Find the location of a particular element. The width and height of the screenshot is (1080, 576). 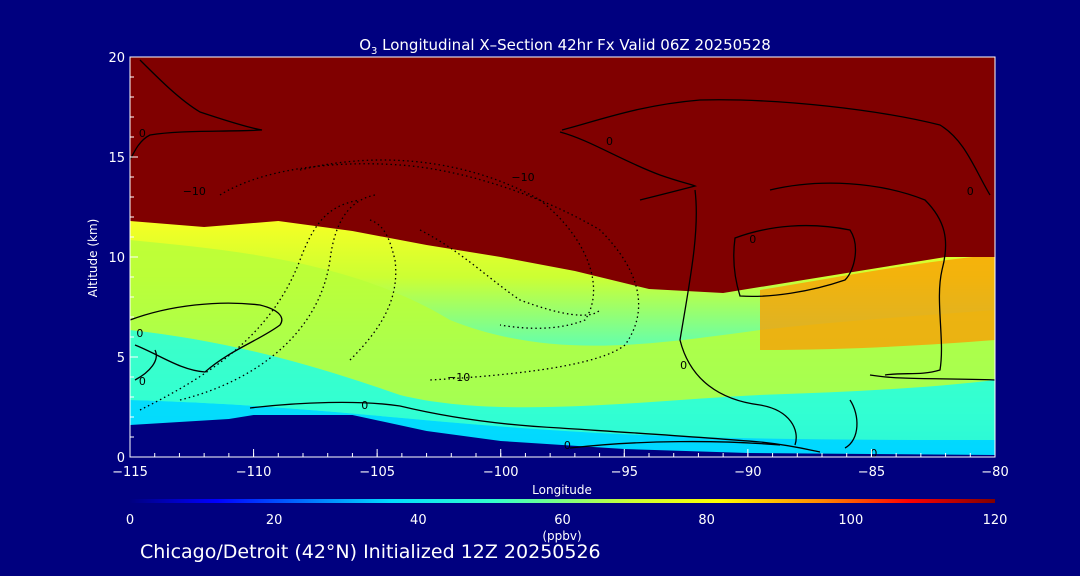

colorbar-tick-label: 80 is located at coordinates (706, 520).